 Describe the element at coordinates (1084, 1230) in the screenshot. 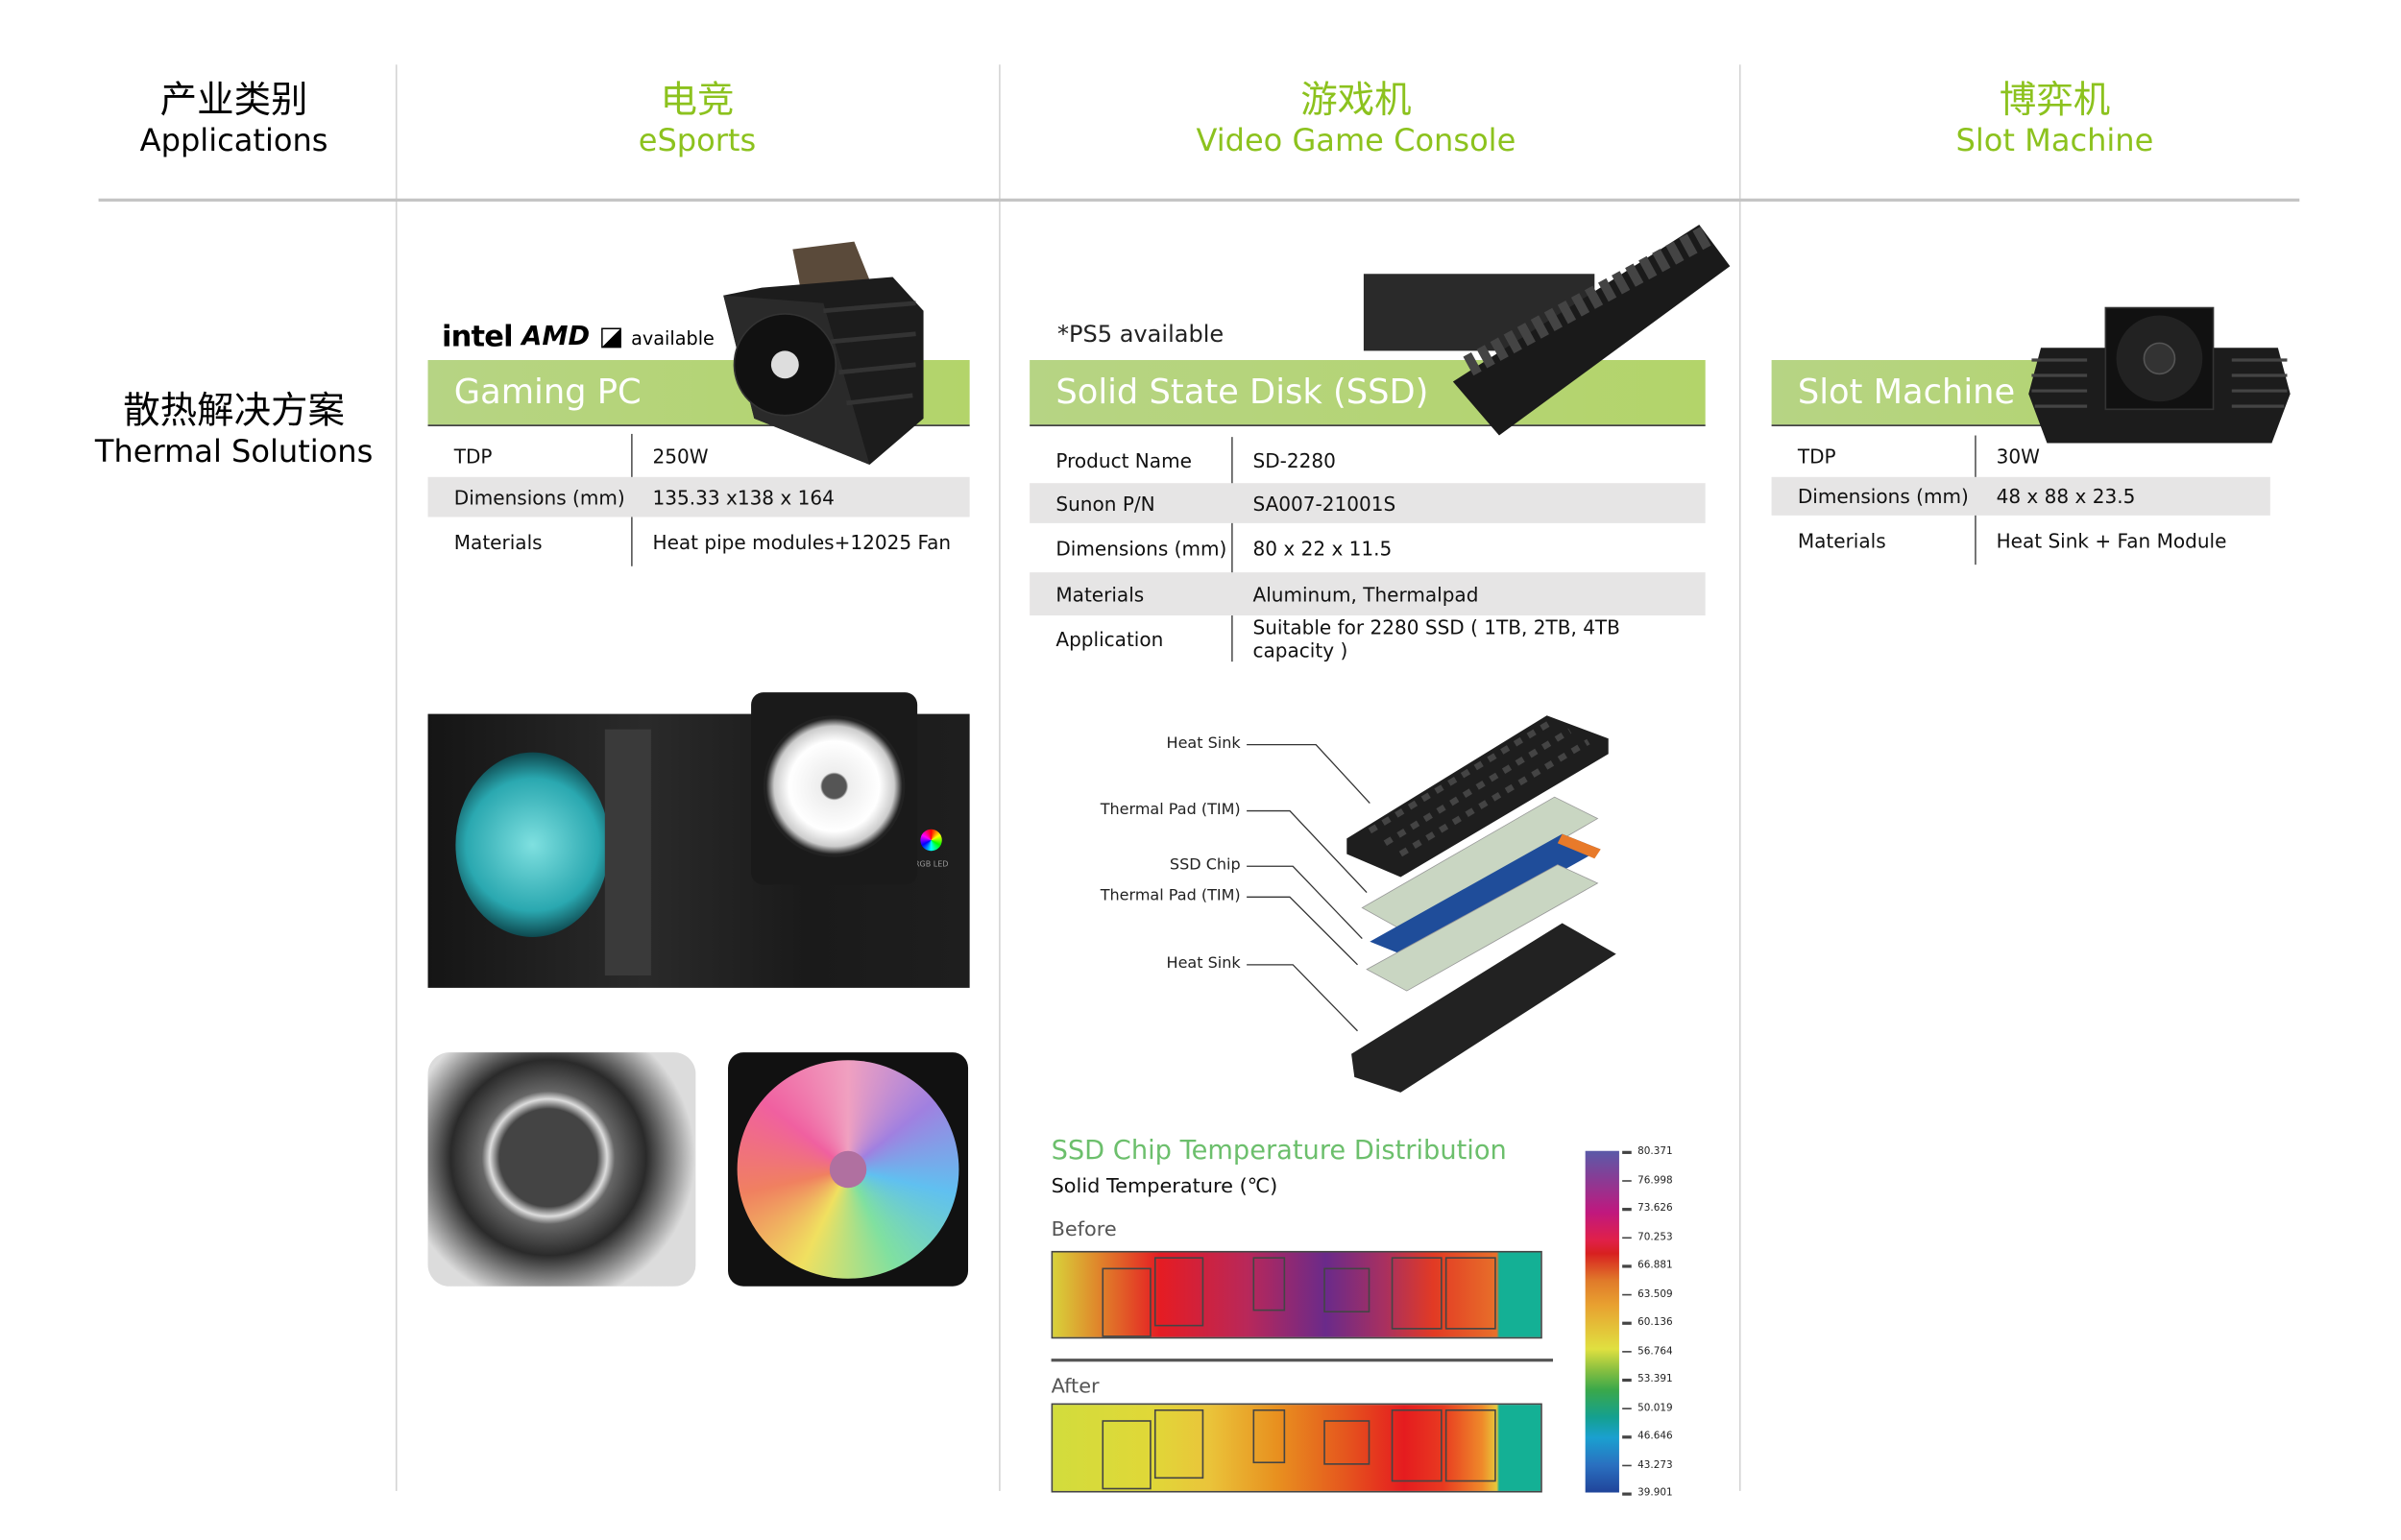

I see `before-label: Before` at that location.